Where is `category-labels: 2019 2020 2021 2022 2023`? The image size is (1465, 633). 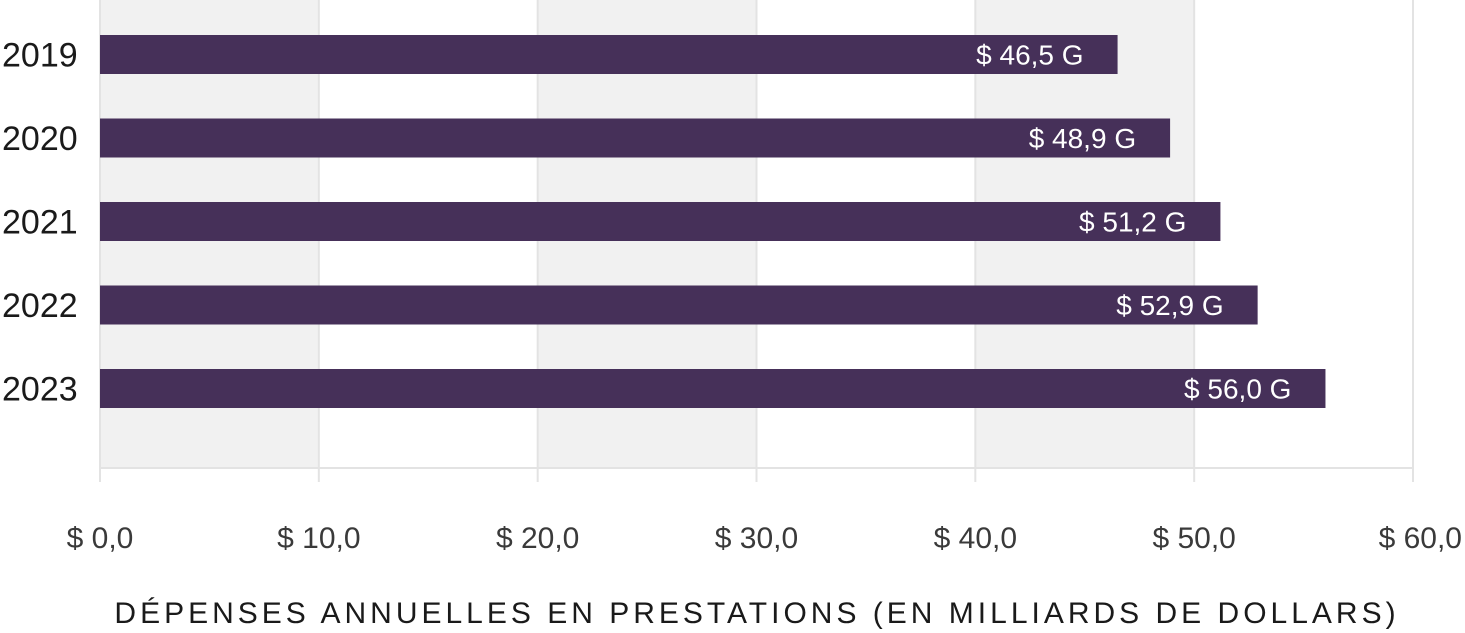
category-labels: 2019 2020 2021 2022 2023 is located at coordinates (40, 223).